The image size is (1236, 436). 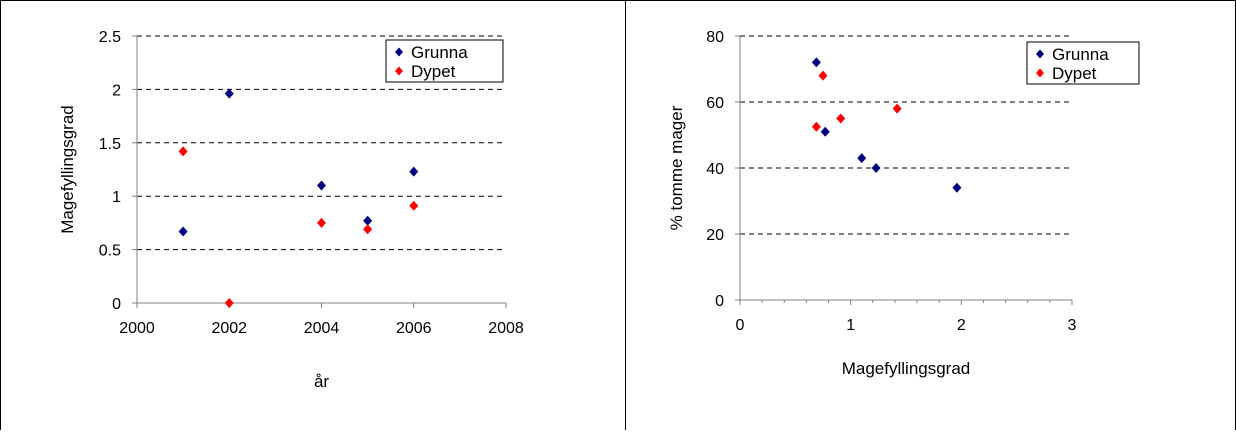 What do you see at coordinates (439, 52) in the screenshot?
I see `chart0-legend-label: Grunna` at bounding box center [439, 52].